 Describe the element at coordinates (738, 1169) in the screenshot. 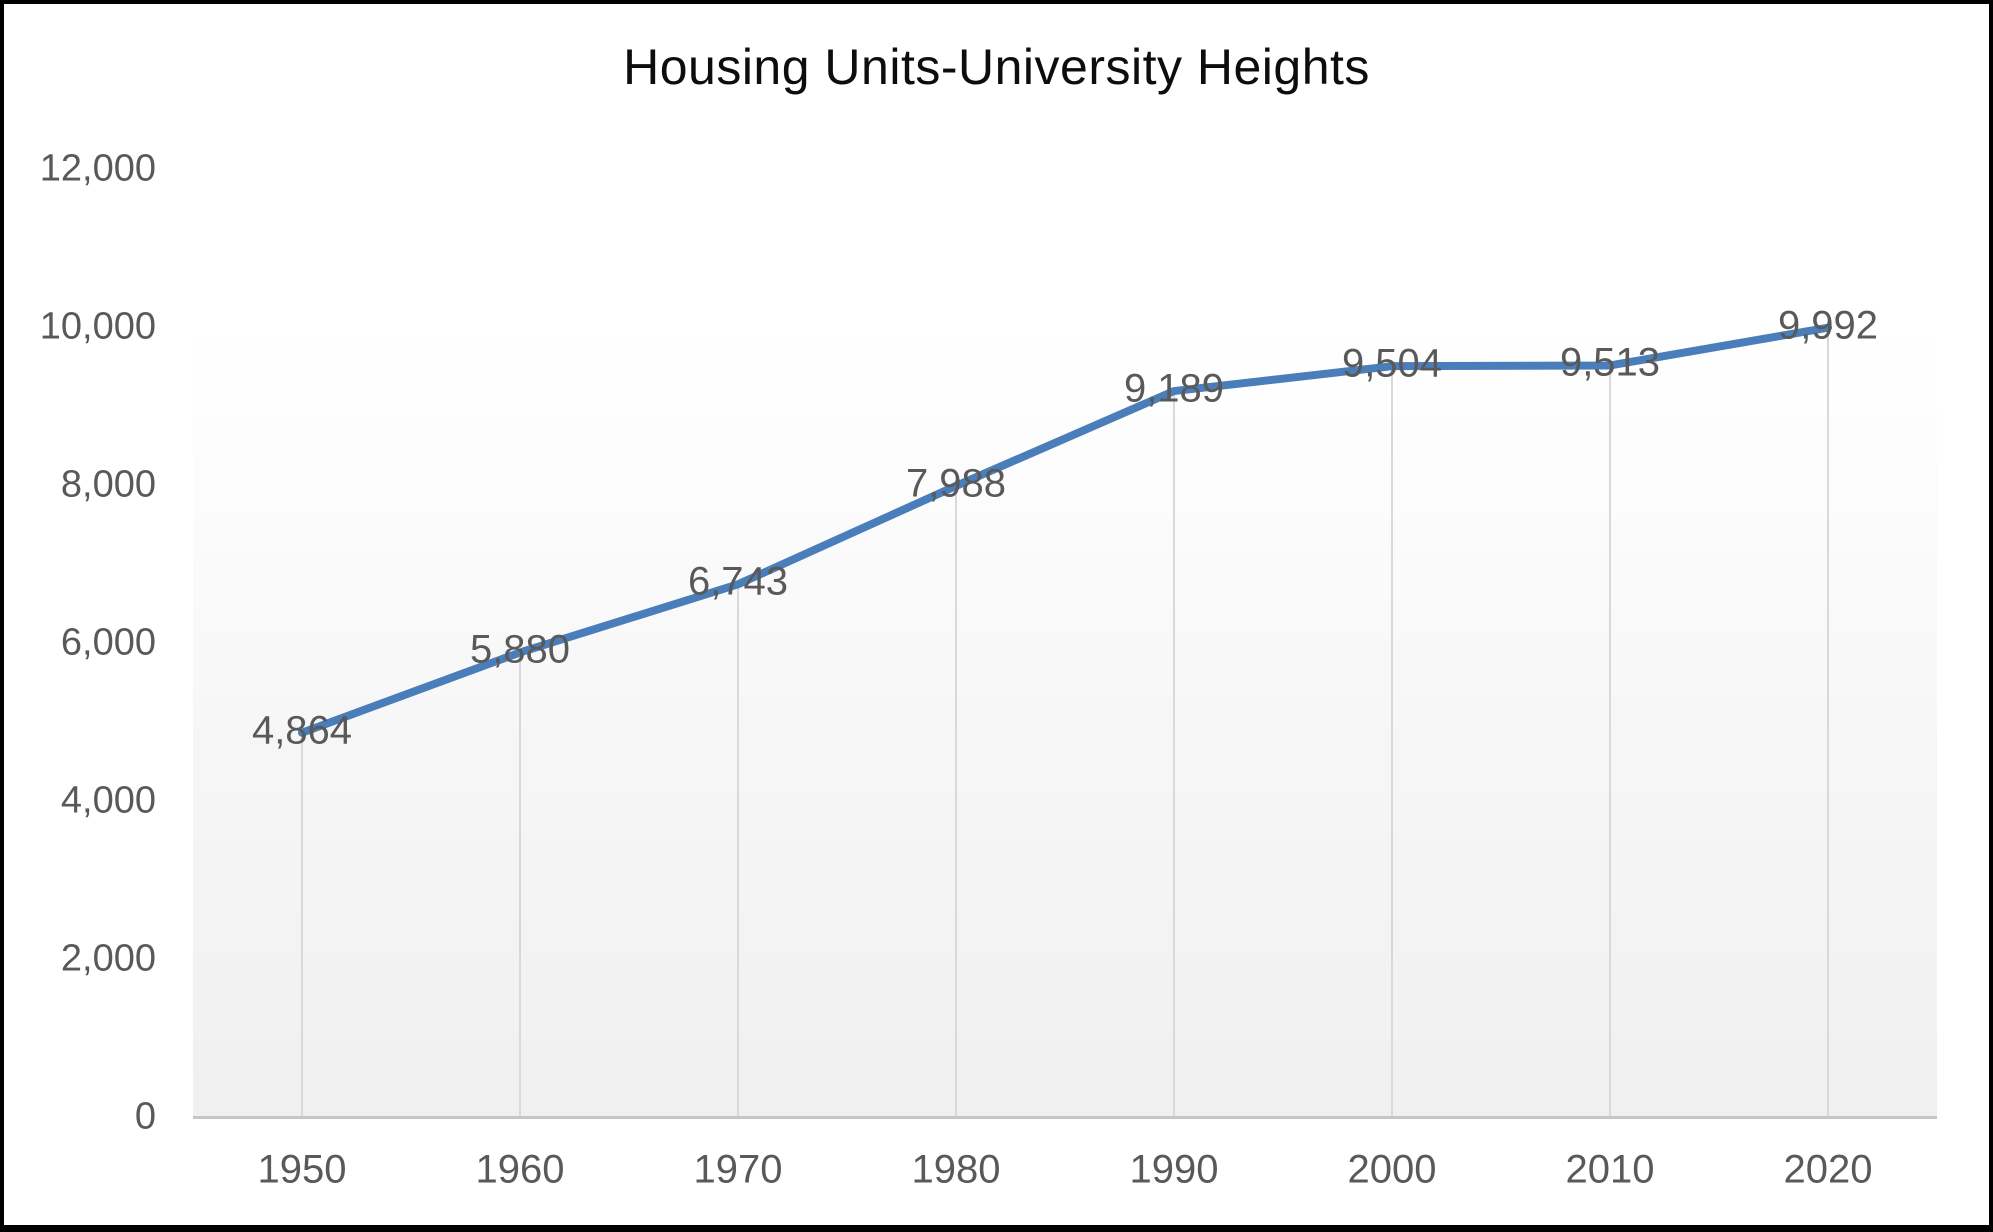

I see `x-tick-label: 1970` at that location.